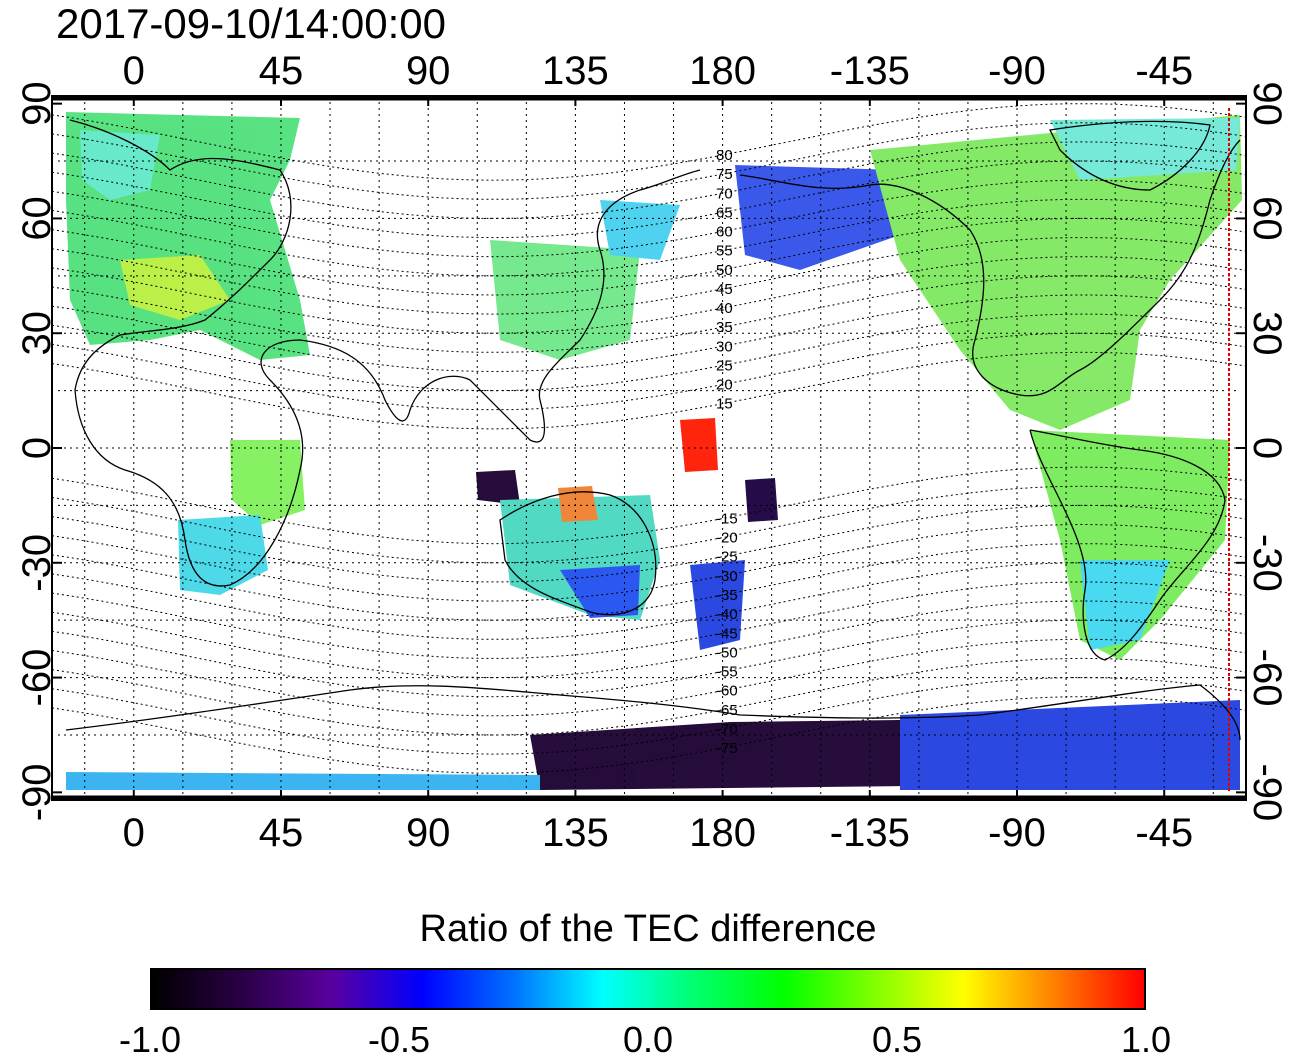 This screenshot has width=1296, height=1064. Describe the element at coordinates (1267, 678) in the screenshot. I see `lat-tick-label-right: -60` at that location.